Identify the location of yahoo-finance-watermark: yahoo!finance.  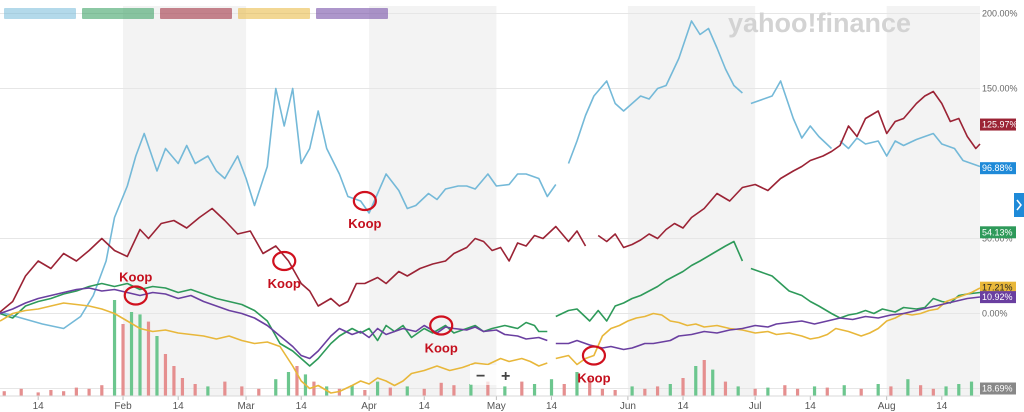
(819, 23).